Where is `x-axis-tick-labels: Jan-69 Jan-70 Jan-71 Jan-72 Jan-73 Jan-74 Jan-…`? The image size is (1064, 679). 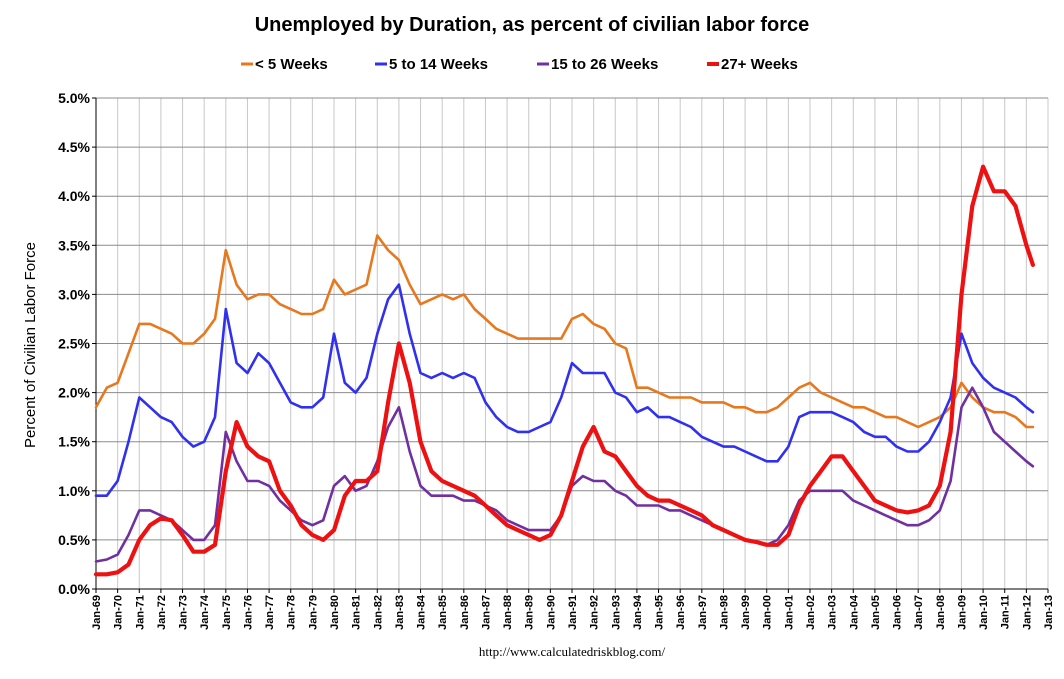
x-axis-tick-labels: Jan-69 Jan-70 Jan-71 Jan-72 Jan-73 Jan-74 Jan-… is located at coordinates (573, 609).